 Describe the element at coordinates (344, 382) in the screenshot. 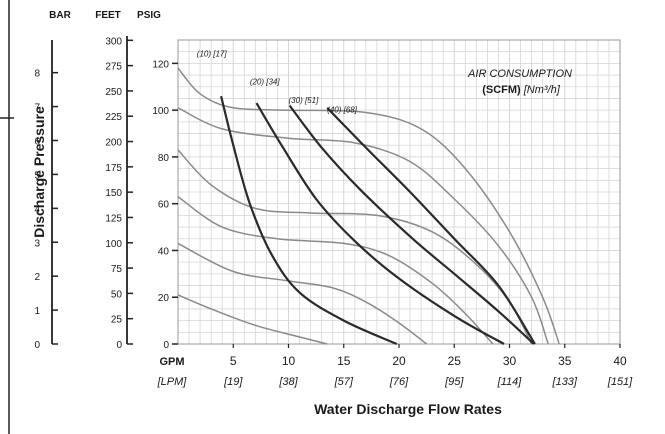

I see `lpm-axis-tick-label: [57]` at that location.